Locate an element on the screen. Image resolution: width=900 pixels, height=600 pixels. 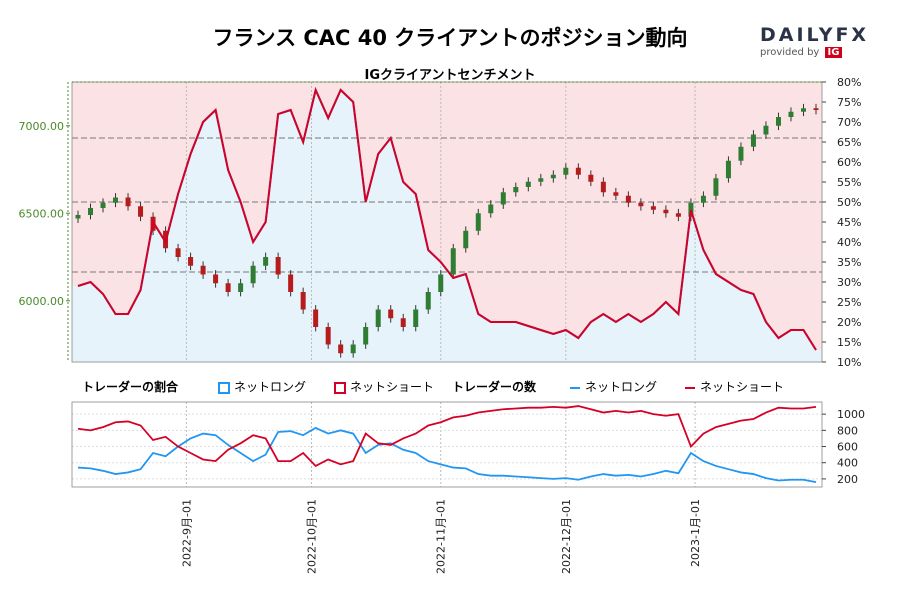
legend-count-long-label: ネットロング is located at coordinates (621, 387).